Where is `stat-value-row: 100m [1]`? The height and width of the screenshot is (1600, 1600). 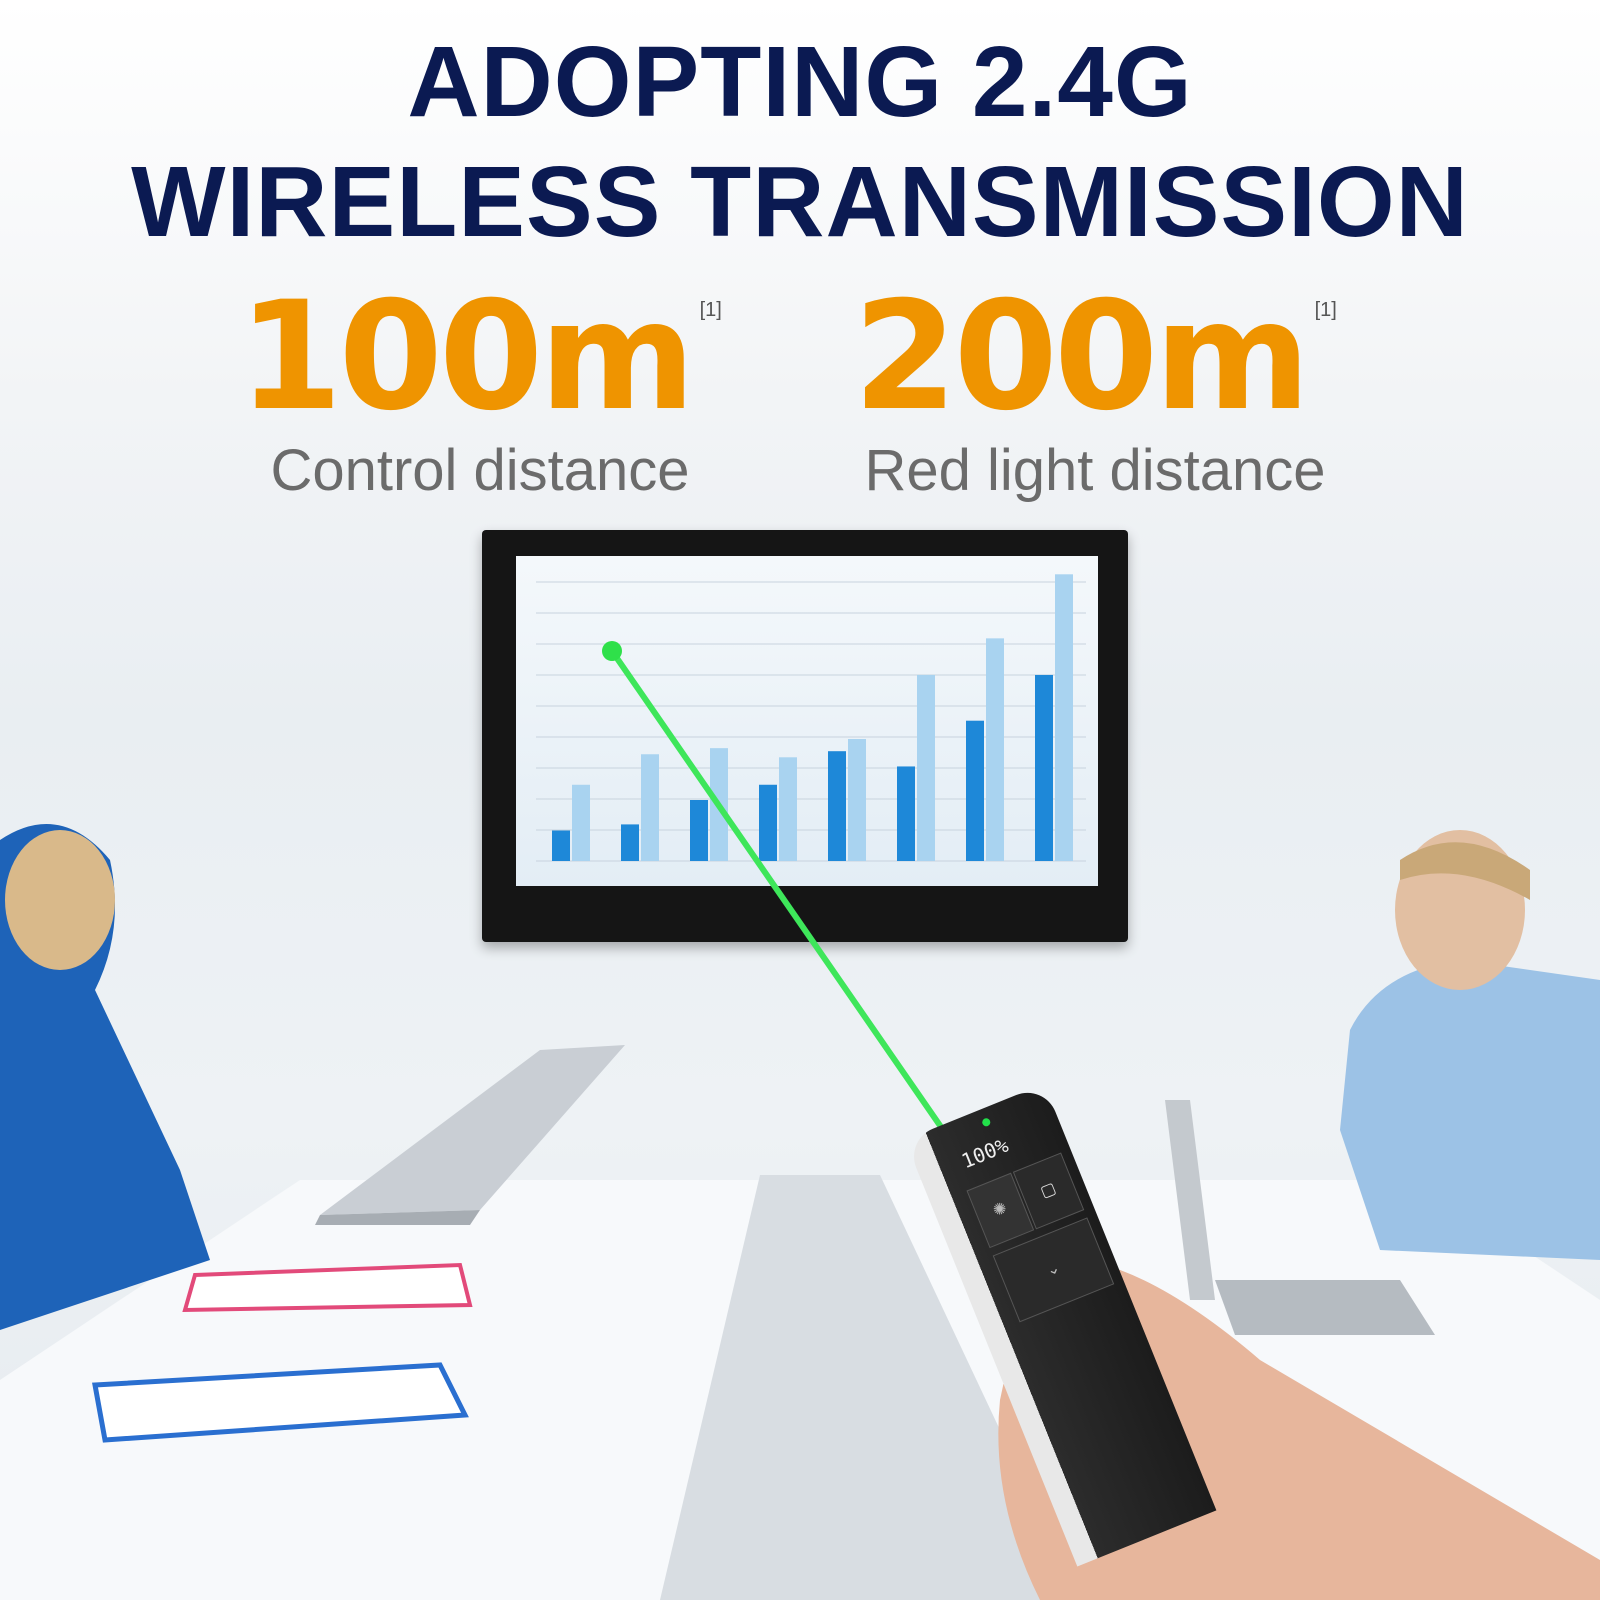 stat-value-row: 100m [1] is located at coordinates (480, 357).